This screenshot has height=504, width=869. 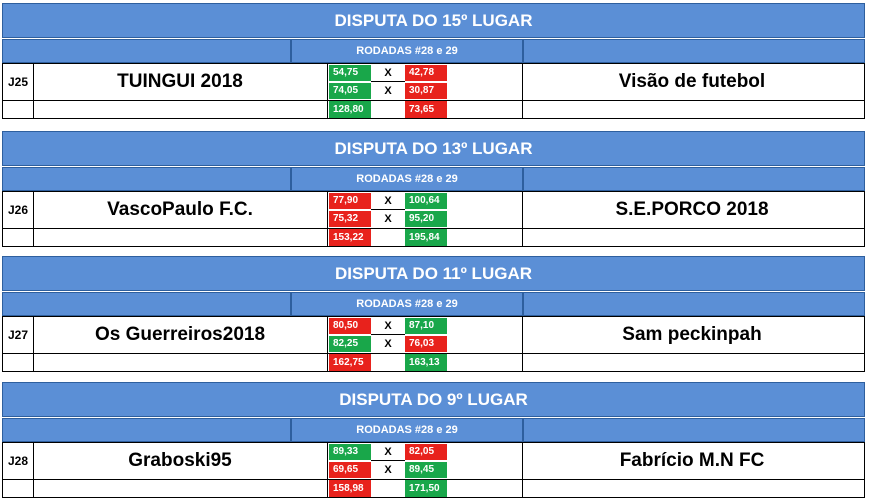 I want to click on totals-row: 153,22 195,84, so click(x=433, y=237).